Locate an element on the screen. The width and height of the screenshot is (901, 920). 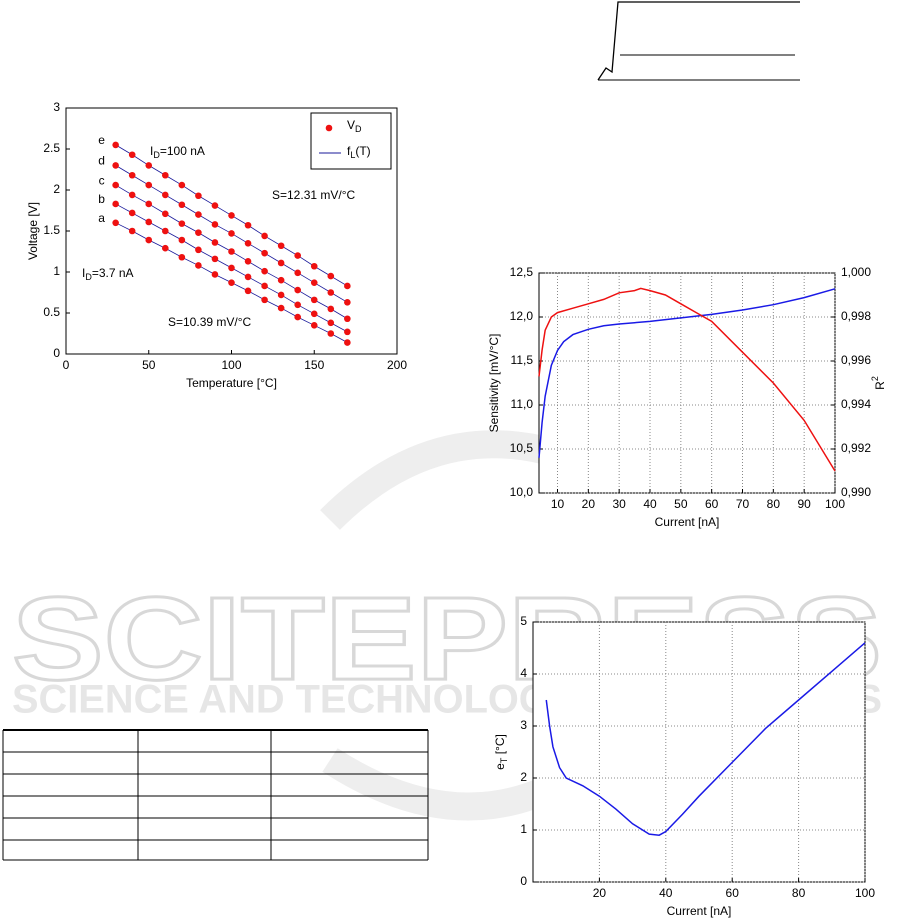
legend-label: VD is located at coordinates (354, 126).